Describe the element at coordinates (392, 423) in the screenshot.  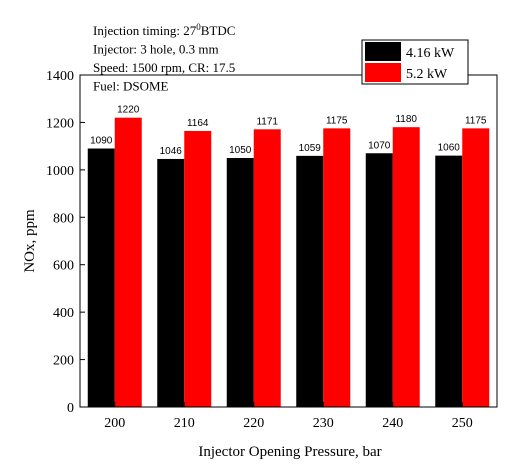
I see `x-tick-label: 240` at that location.